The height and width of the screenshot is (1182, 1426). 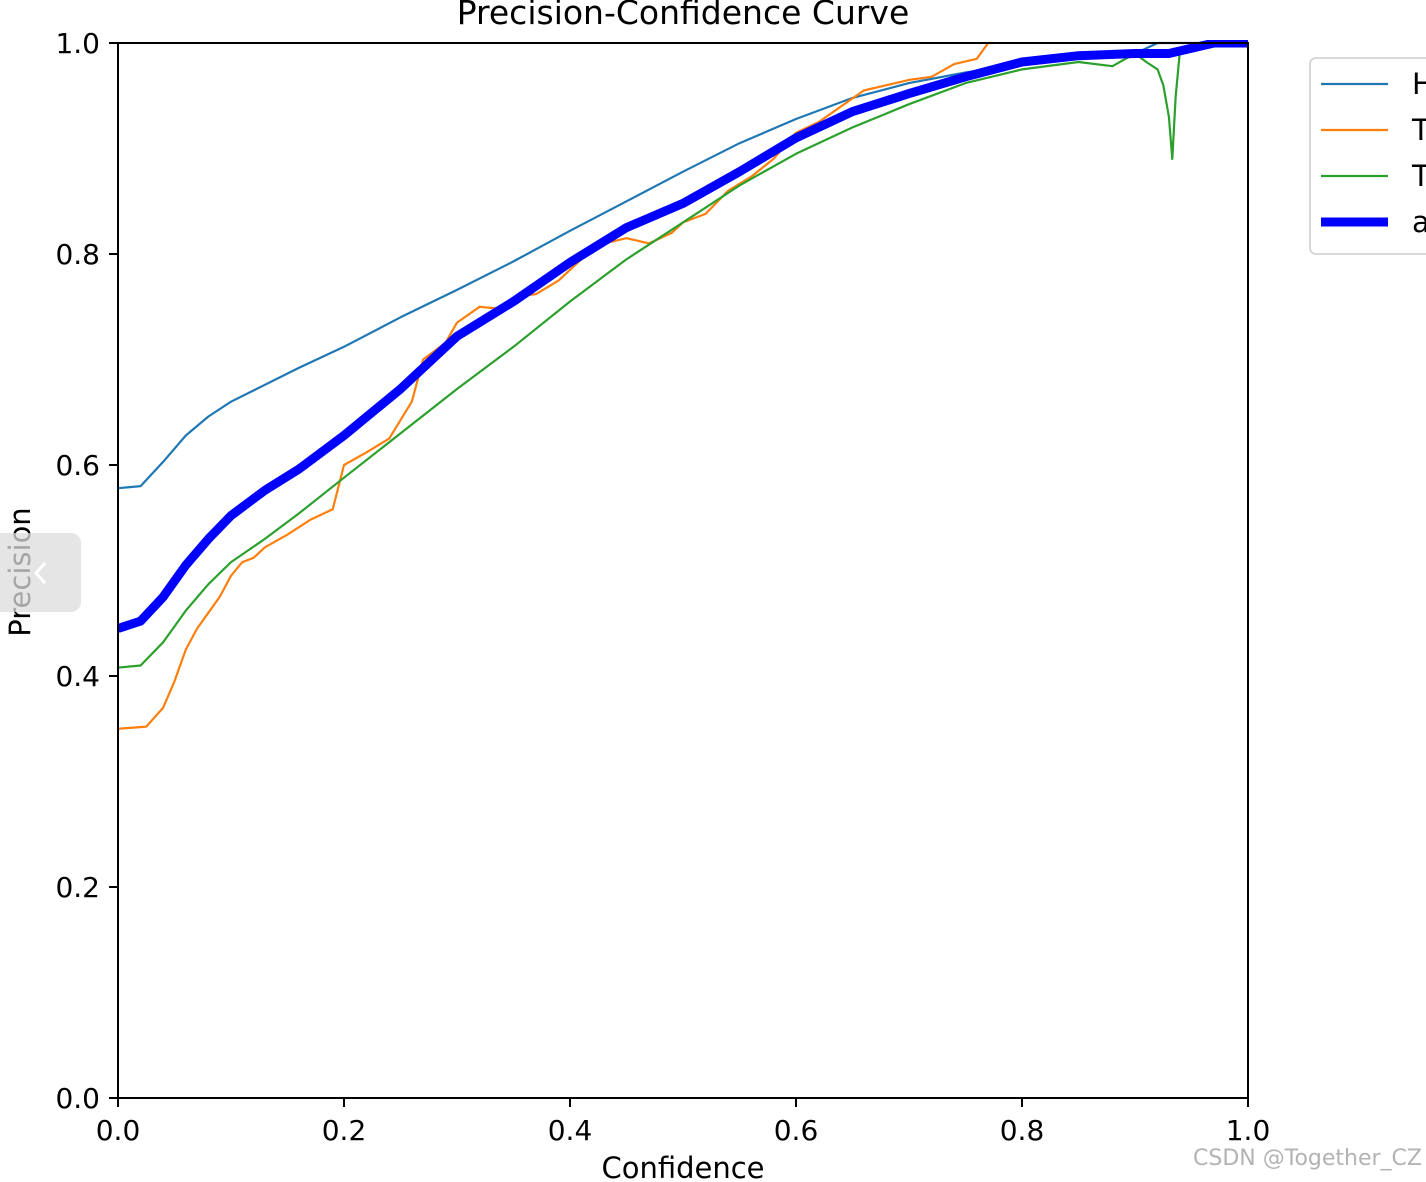 I want to click on y-tick-label: 1.0, so click(x=77, y=43).